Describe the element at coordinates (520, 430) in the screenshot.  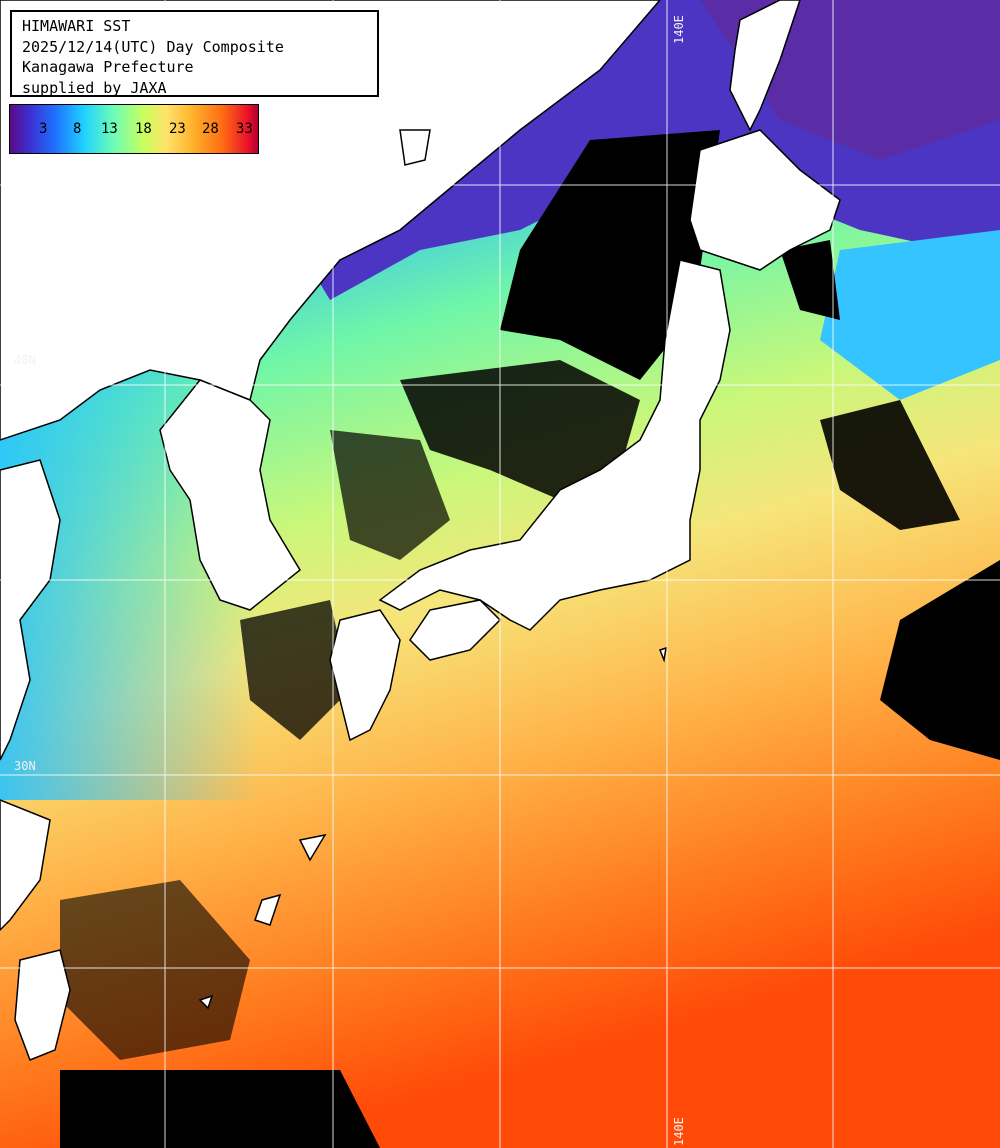
I see `cloud-mask-seaofjapan` at that location.